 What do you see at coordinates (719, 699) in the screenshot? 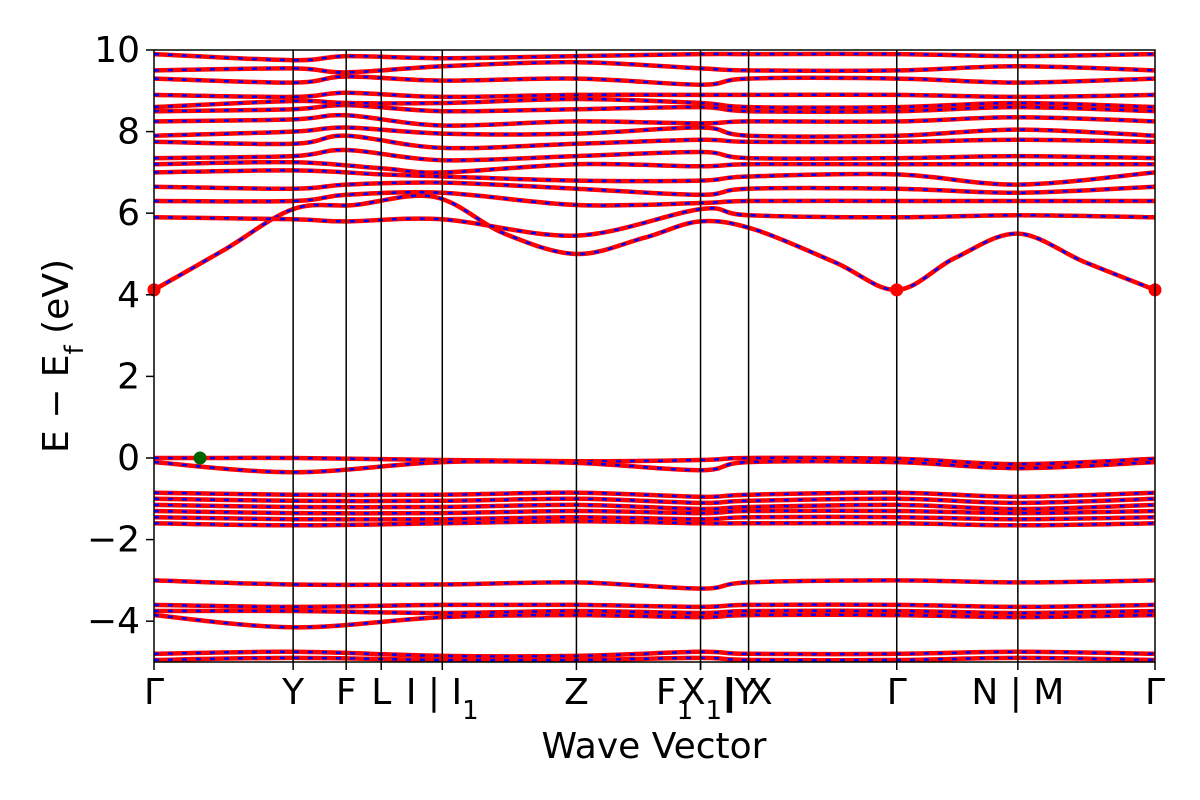
I see `x-tick-label: X1|Y` at bounding box center [719, 699].